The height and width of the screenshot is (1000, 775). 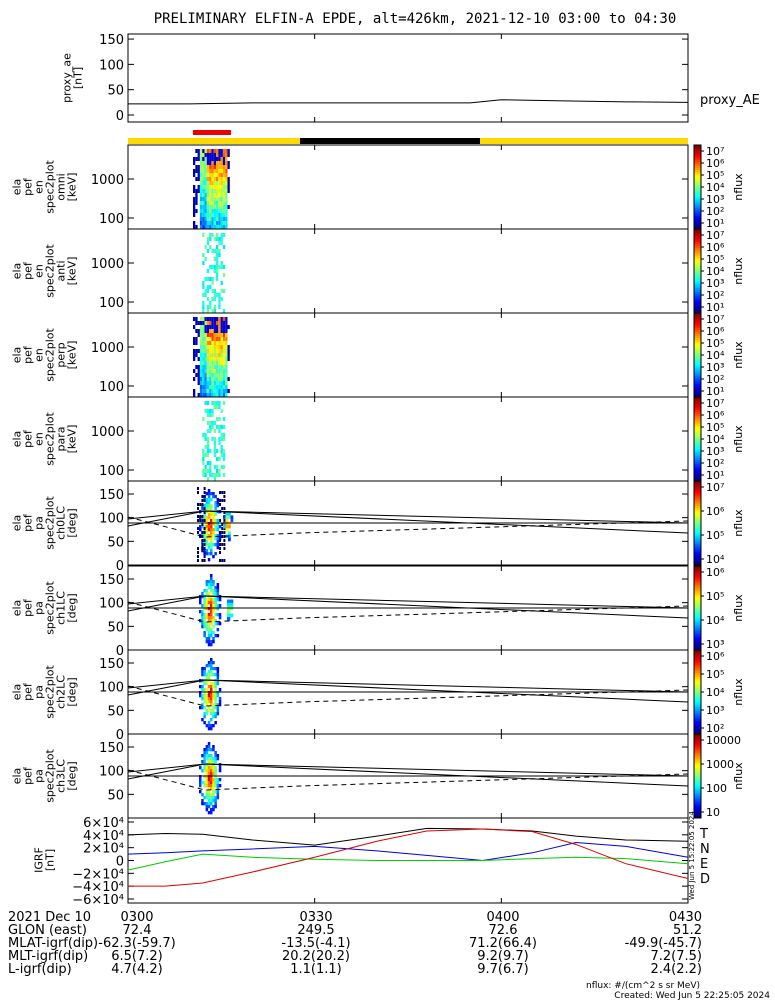 What do you see at coordinates (107, 432) in the screenshot?
I see `spectrogram-3-y-tick-label: 1000` at bounding box center [107, 432].